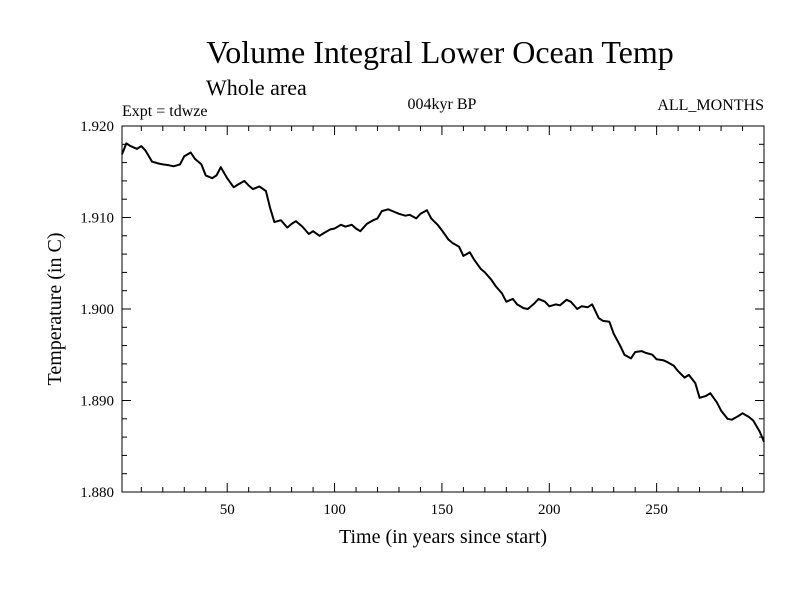 This screenshot has height=600, width=800. Describe the element at coordinates (442, 104) in the screenshot. I see `period-annotation: 004kyr BP` at that location.